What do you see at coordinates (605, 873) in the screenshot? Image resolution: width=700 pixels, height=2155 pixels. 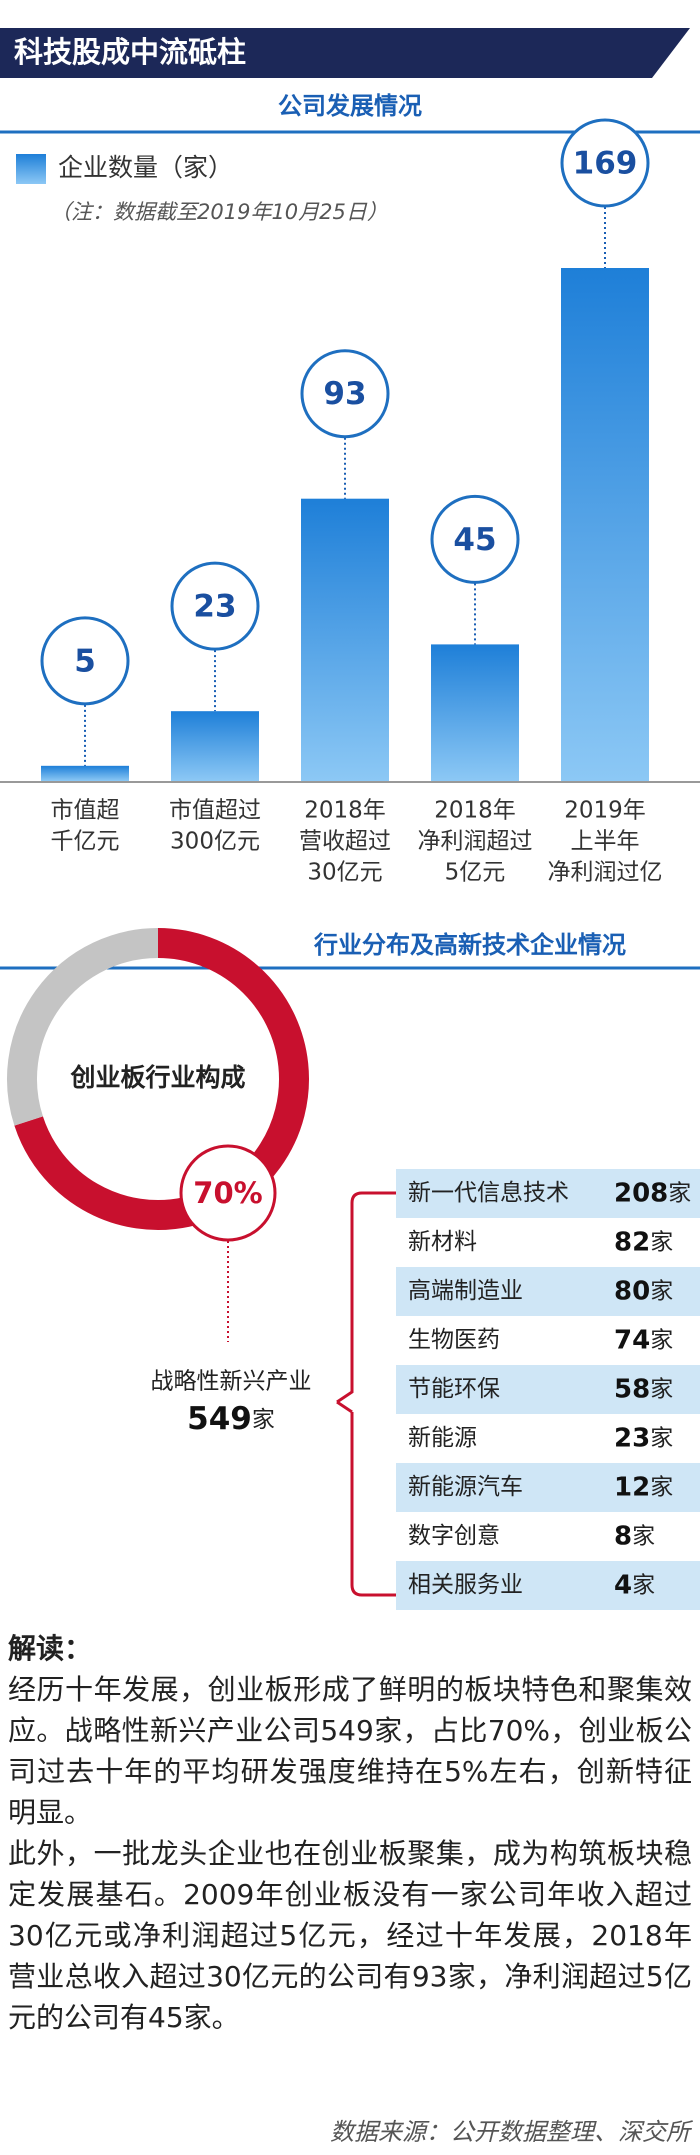 I see `x-tick-label: 净利润过亿` at bounding box center [605, 873].